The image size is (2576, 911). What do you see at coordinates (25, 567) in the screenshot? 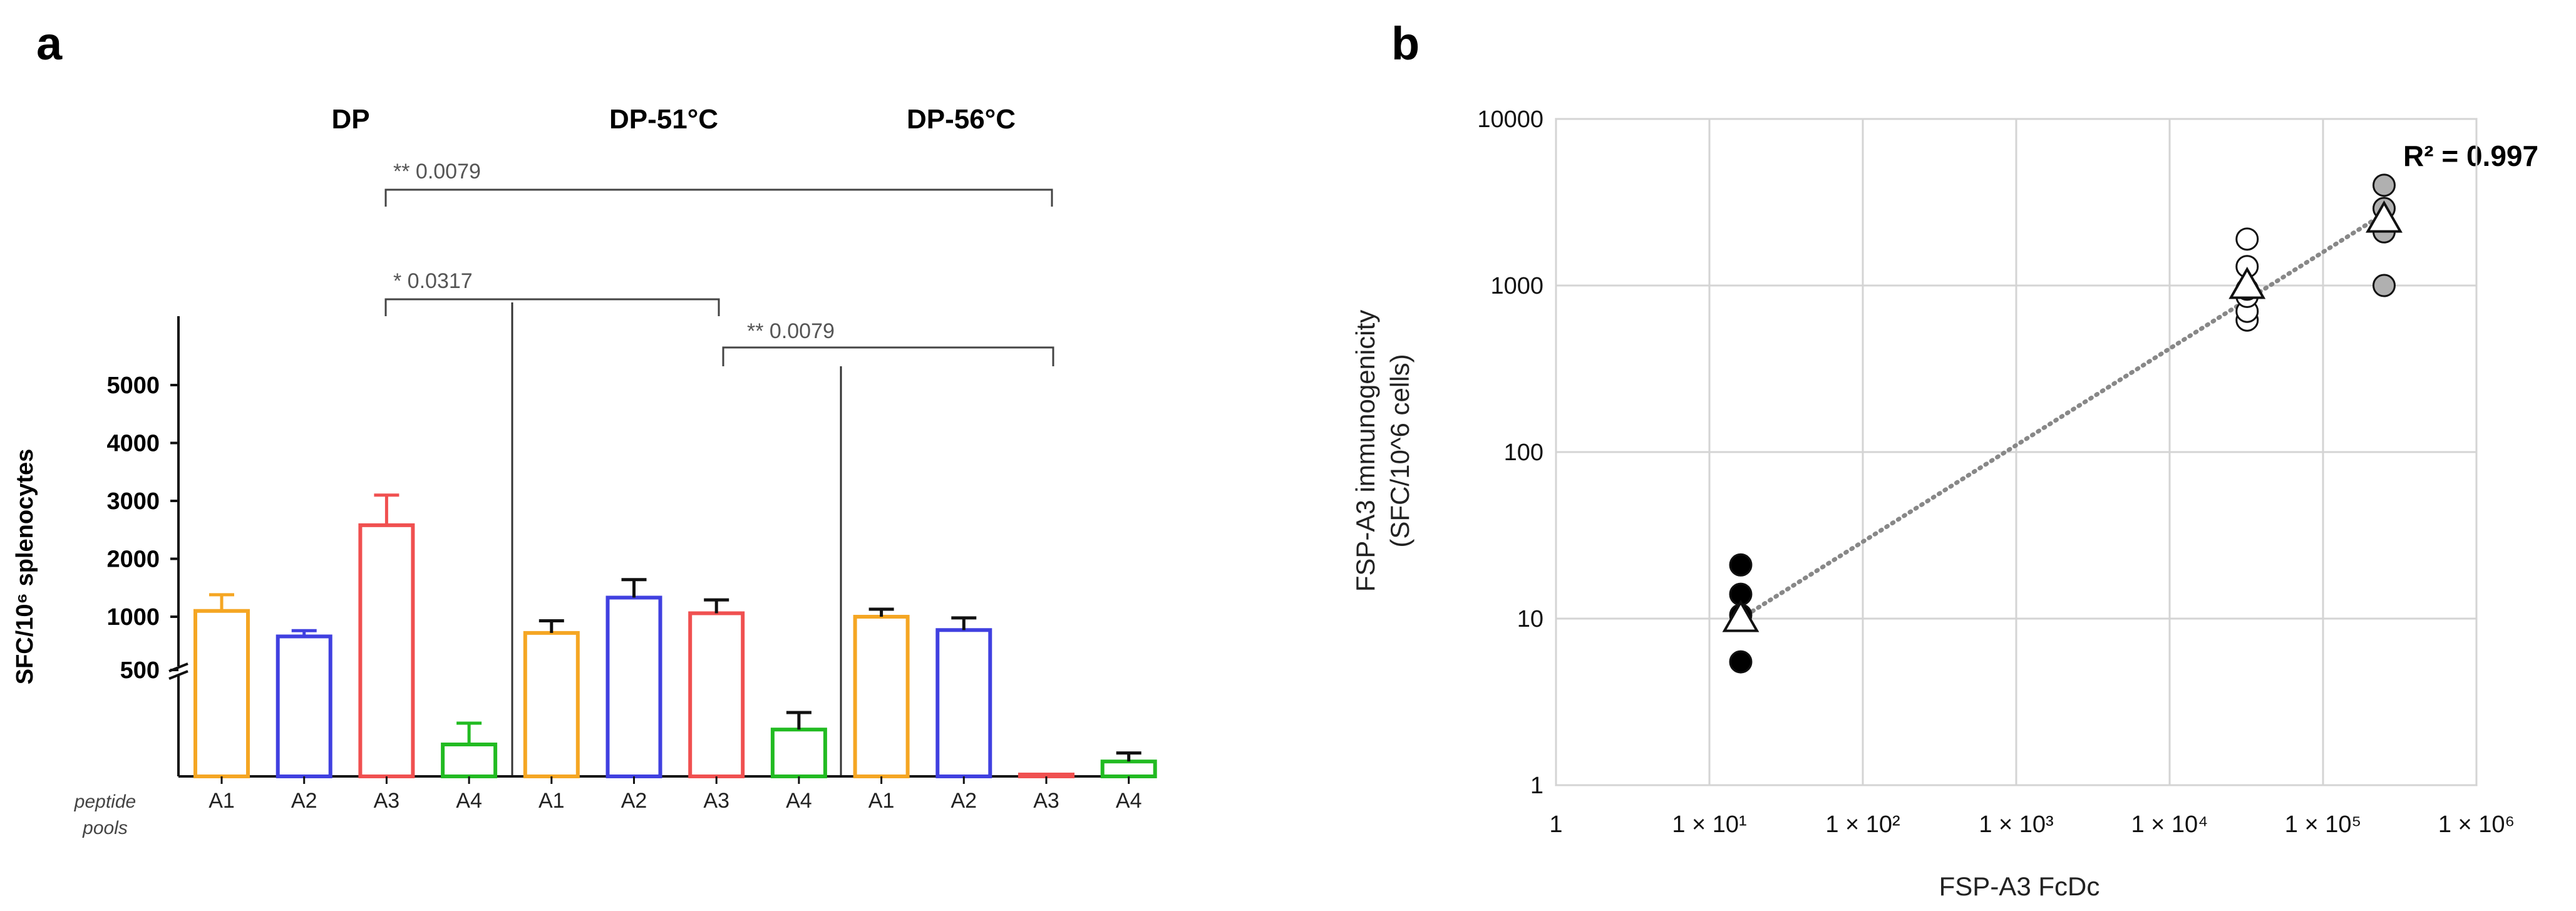
I see `a-y-axis-label: SFC/10⁶ splenocytes` at bounding box center [25, 567].